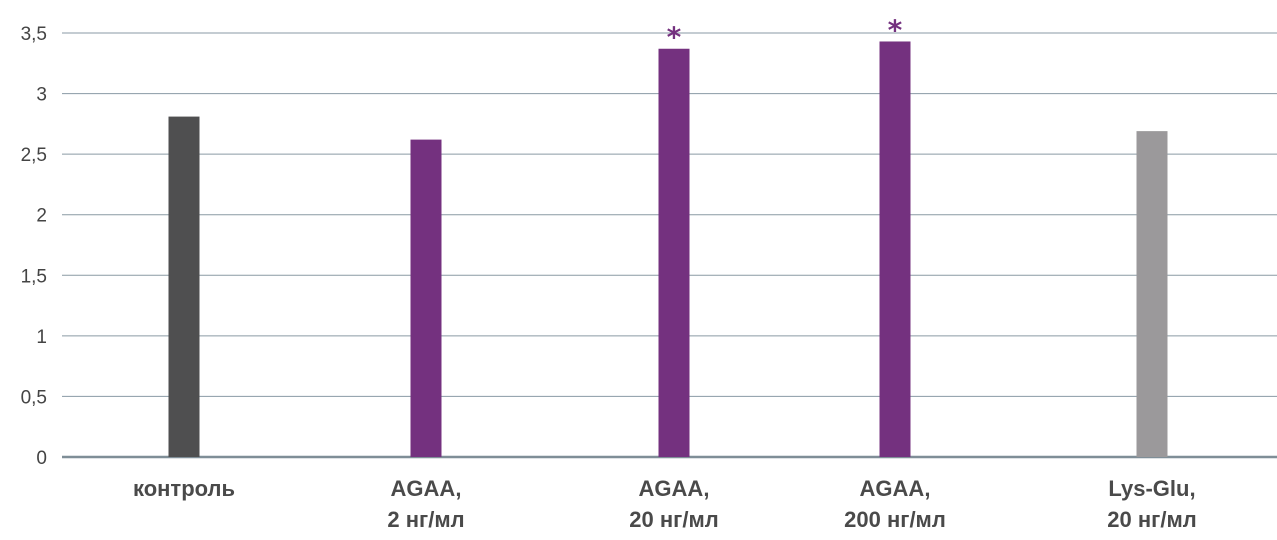 This screenshot has height=540, width=1277. Describe the element at coordinates (41, 95) in the screenshot. I see `y-tick-label: 3` at that location.